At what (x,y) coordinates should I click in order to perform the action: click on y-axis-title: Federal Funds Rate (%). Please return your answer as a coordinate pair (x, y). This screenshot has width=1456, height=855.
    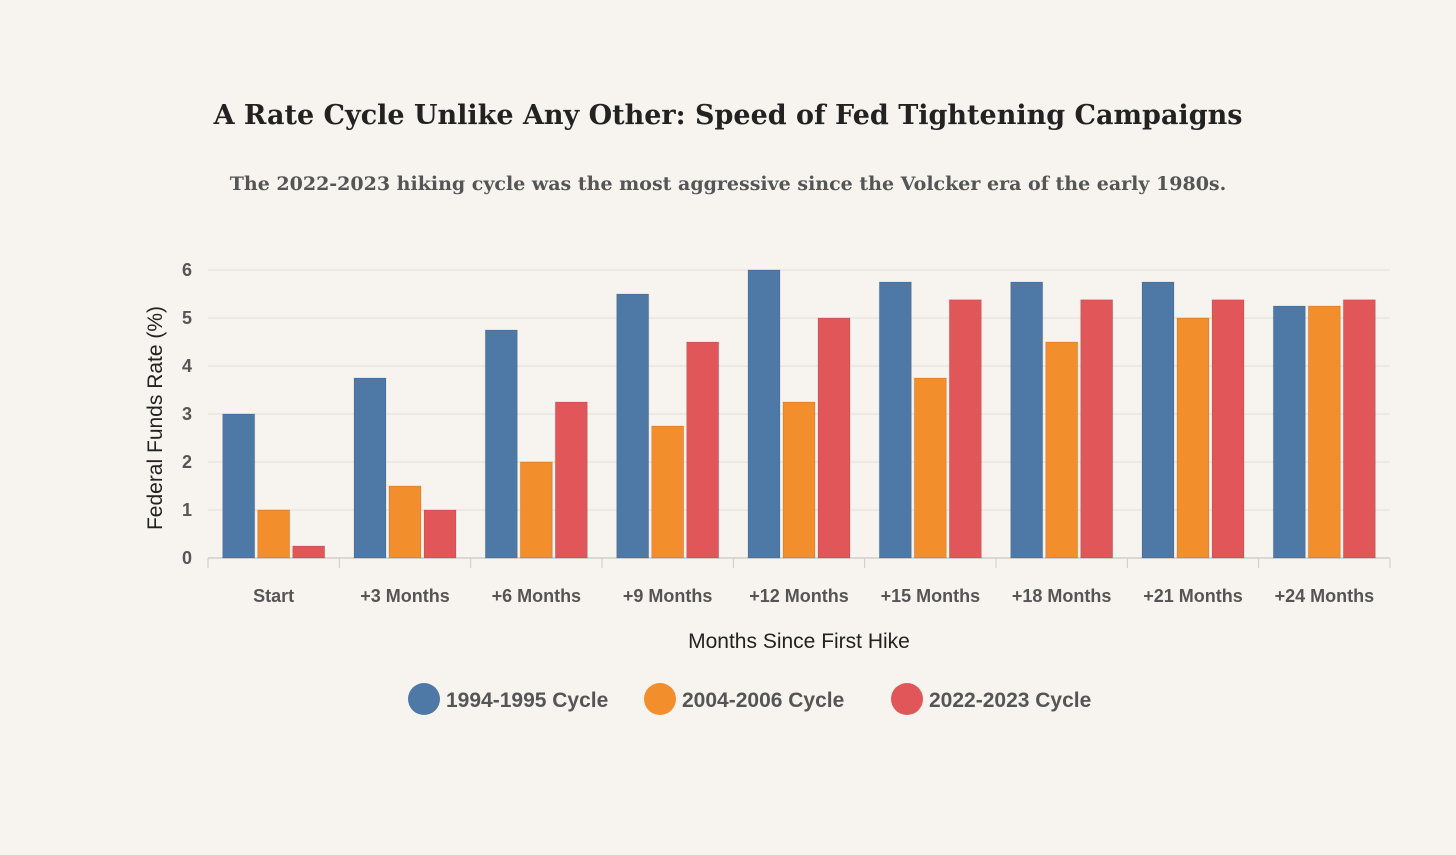
    Looking at the image, I should click on (155, 418).